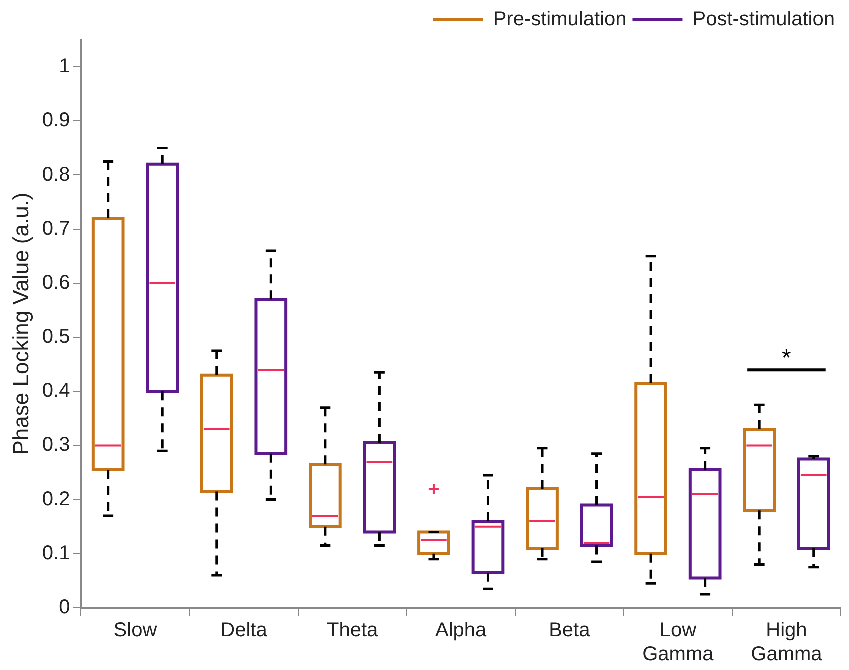 This screenshot has width=849, height=670. I want to click on y-tick-label: 0.8, so click(56, 175).